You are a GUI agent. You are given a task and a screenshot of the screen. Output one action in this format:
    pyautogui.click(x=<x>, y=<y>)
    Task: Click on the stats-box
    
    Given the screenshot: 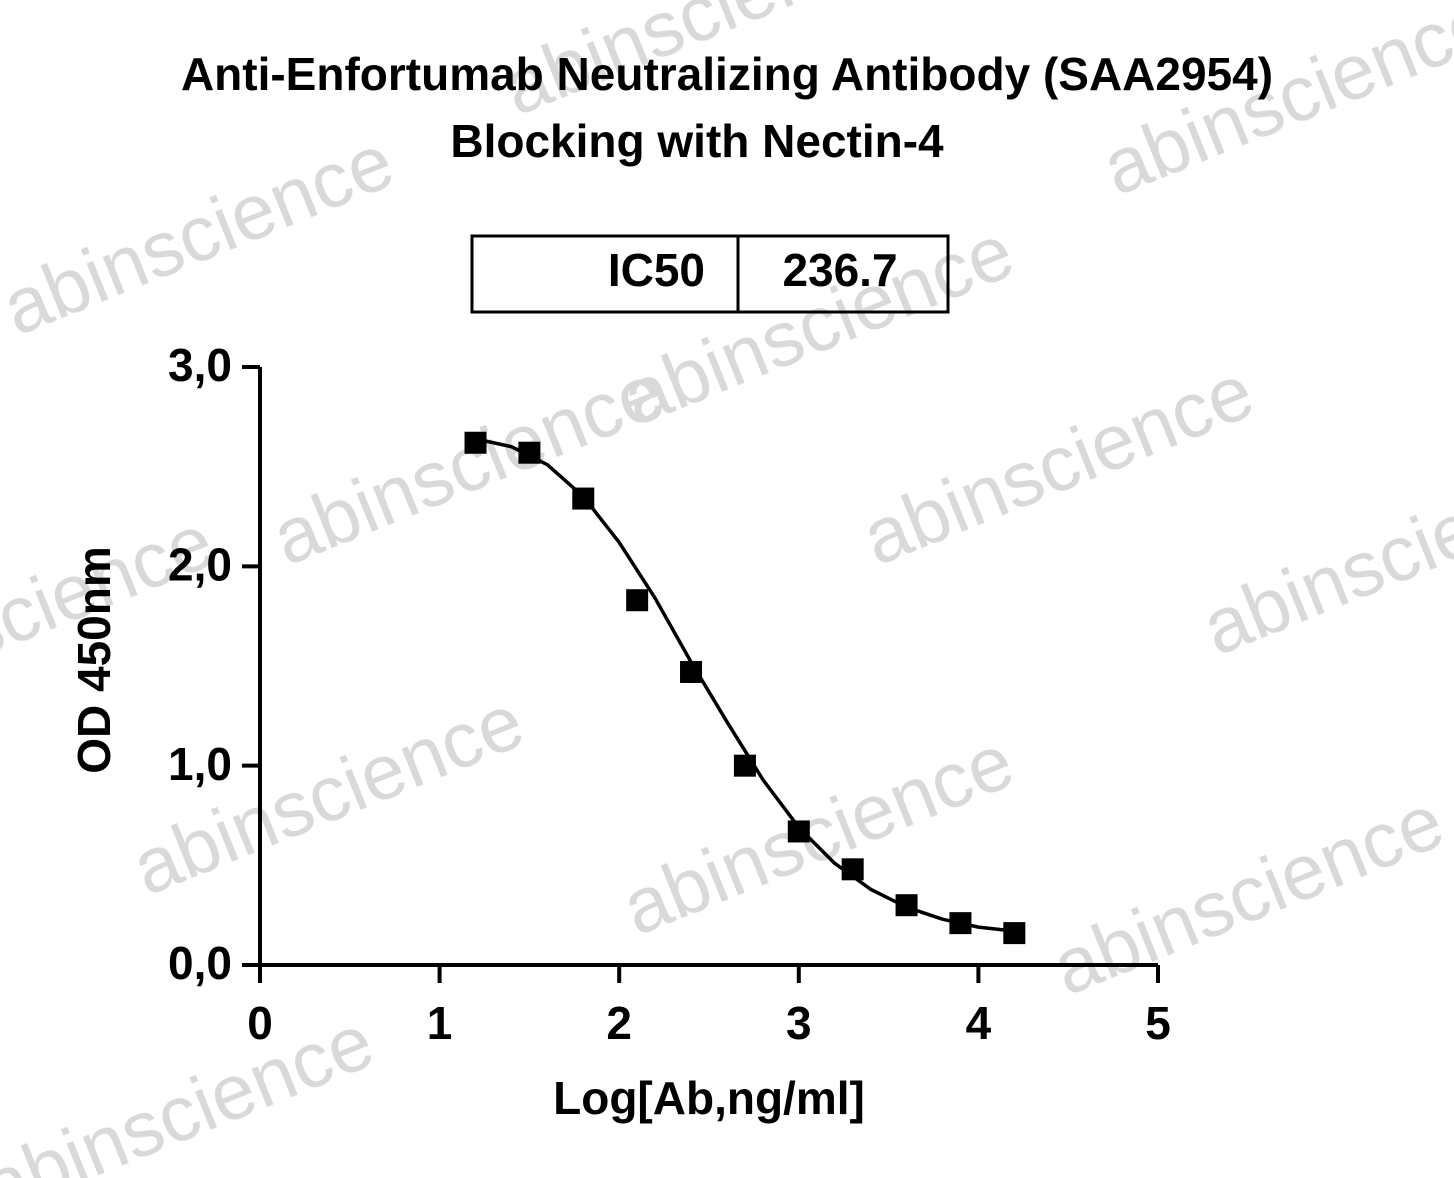 What is the action you would take?
    pyautogui.click(x=710, y=274)
    